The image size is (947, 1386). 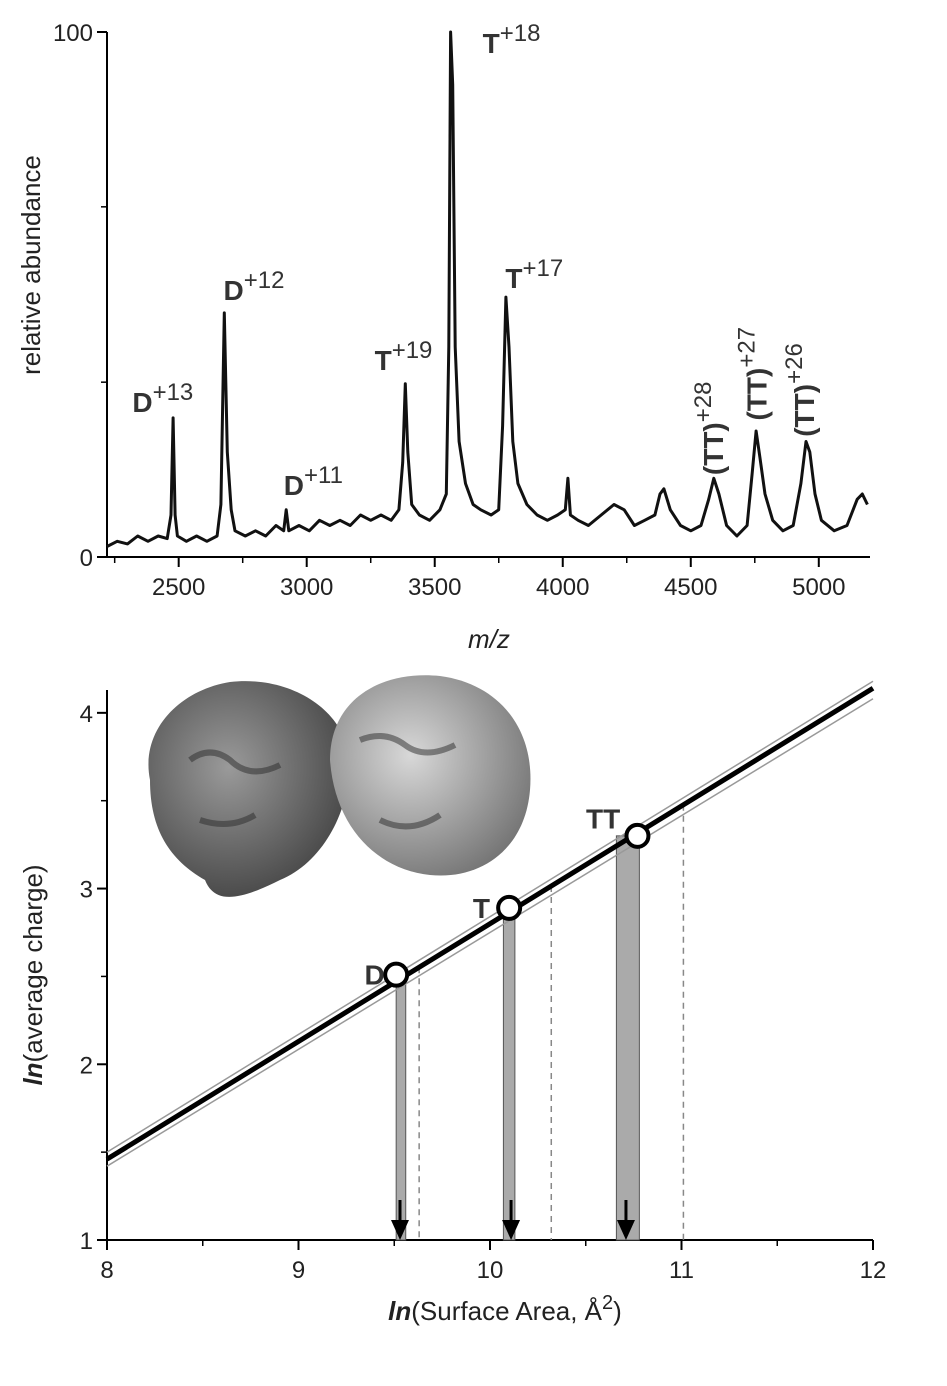 What do you see at coordinates (86, 1065) in the screenshot?
I see `y-tick-label: 2` at bounding box center [86, 1065].